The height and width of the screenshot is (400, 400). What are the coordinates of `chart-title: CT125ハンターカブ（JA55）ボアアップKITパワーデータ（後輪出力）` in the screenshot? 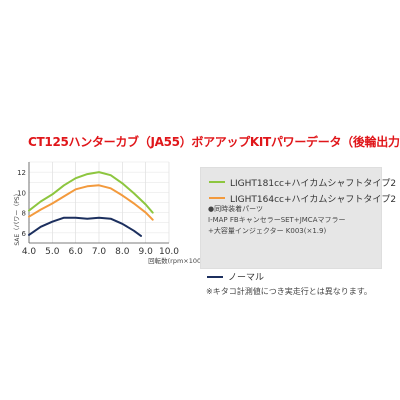 It's located at (214, 142).